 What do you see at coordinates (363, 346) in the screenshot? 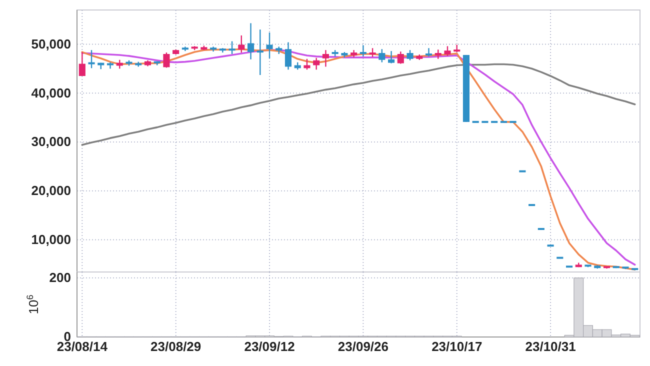
I see `x-tick-label: 23/09/26` at bounding box center [363, 346].